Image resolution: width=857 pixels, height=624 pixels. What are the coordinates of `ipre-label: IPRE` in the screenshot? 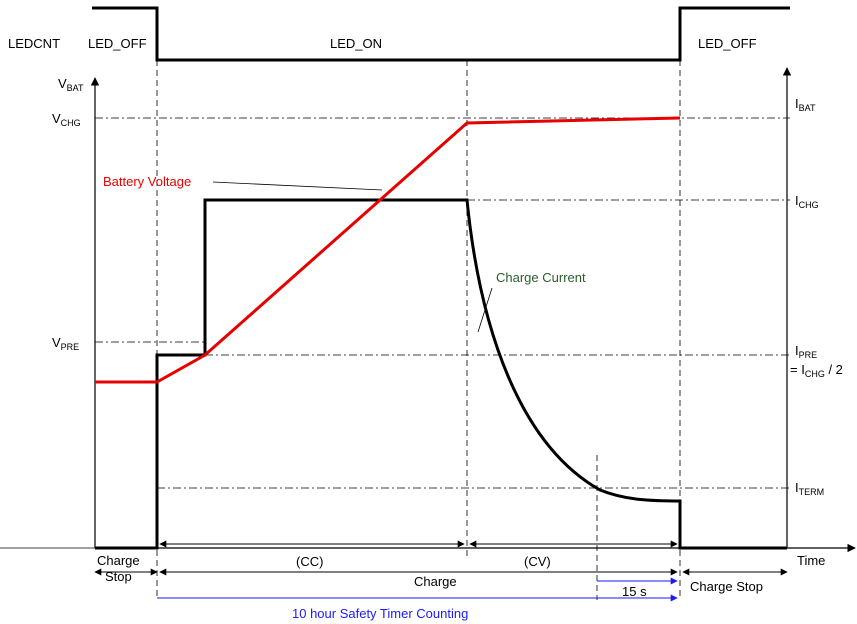 It's located at (806, 351).